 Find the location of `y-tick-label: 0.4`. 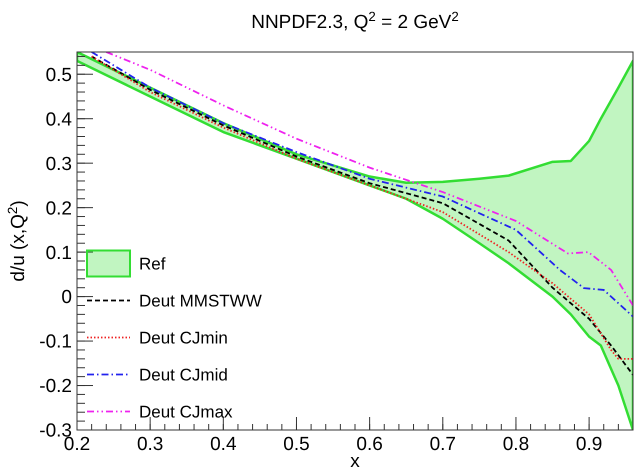

y-tick-label: 0.4 is located at coordinates (59, 119).